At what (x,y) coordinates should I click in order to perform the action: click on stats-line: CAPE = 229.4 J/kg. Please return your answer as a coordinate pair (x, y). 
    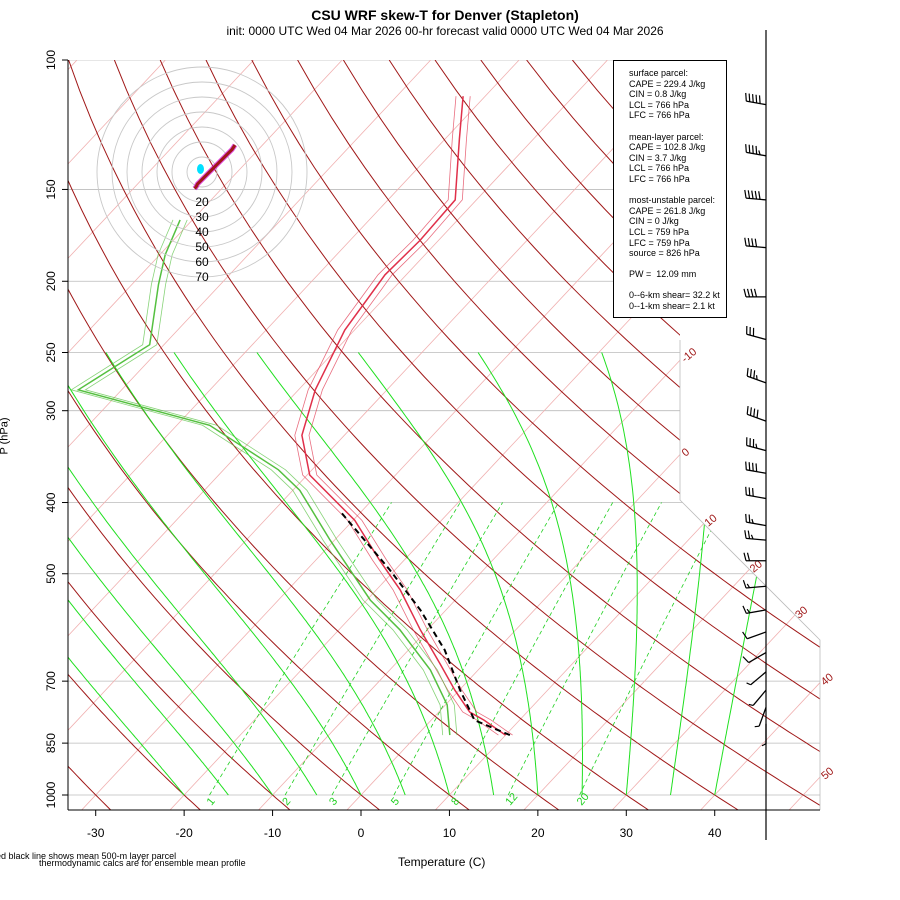
    Looking at the image, I should click on (667, 83).